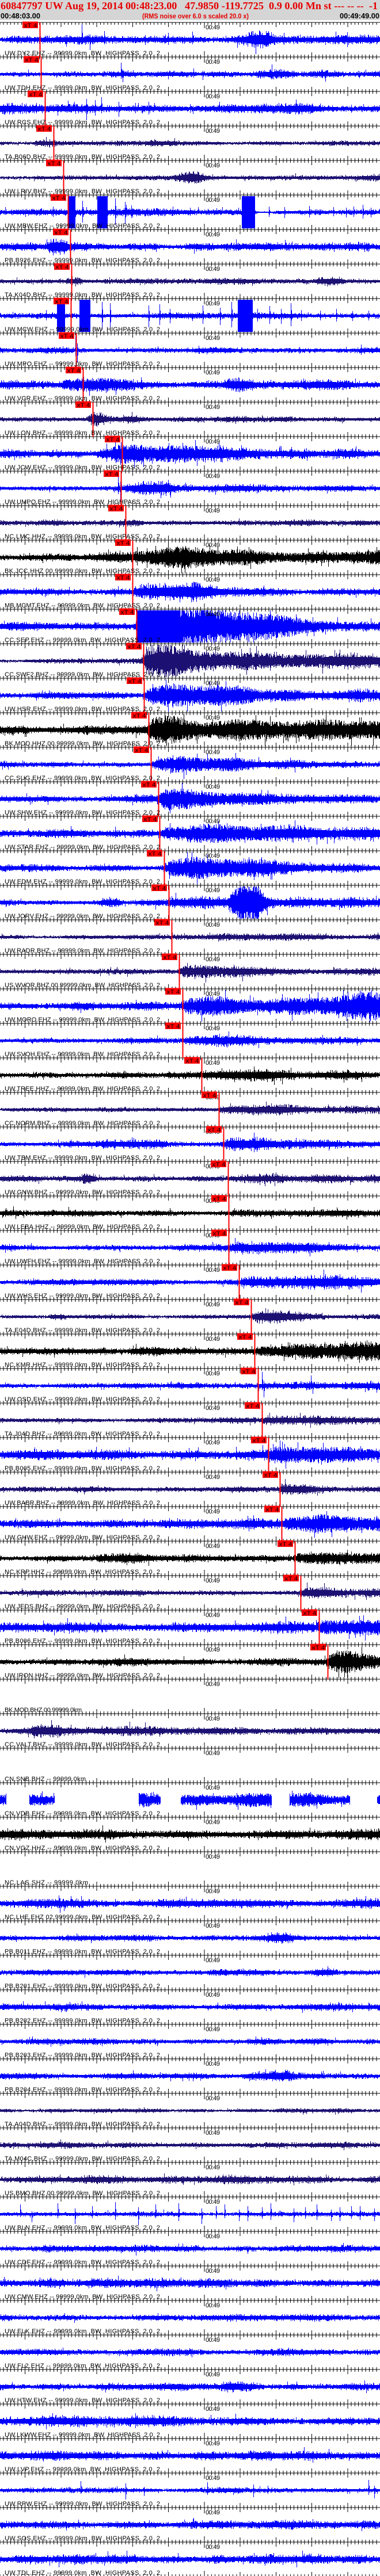 This screenshot has width=380, height=2576. What do you see at coordinates (21, 16) in the screenshot?
I see `svg-text: 00:48:03.00` at bounding box center [21, 16].